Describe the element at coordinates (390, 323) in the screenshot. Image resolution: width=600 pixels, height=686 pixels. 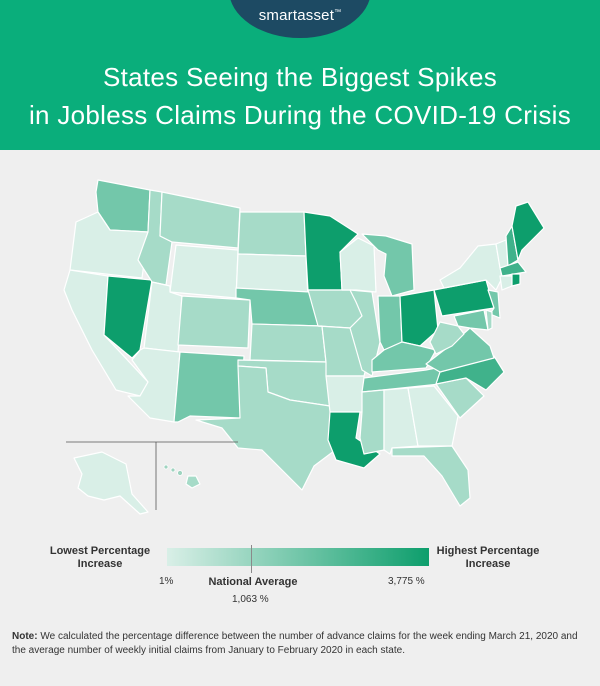
I see `state-in` at that location.